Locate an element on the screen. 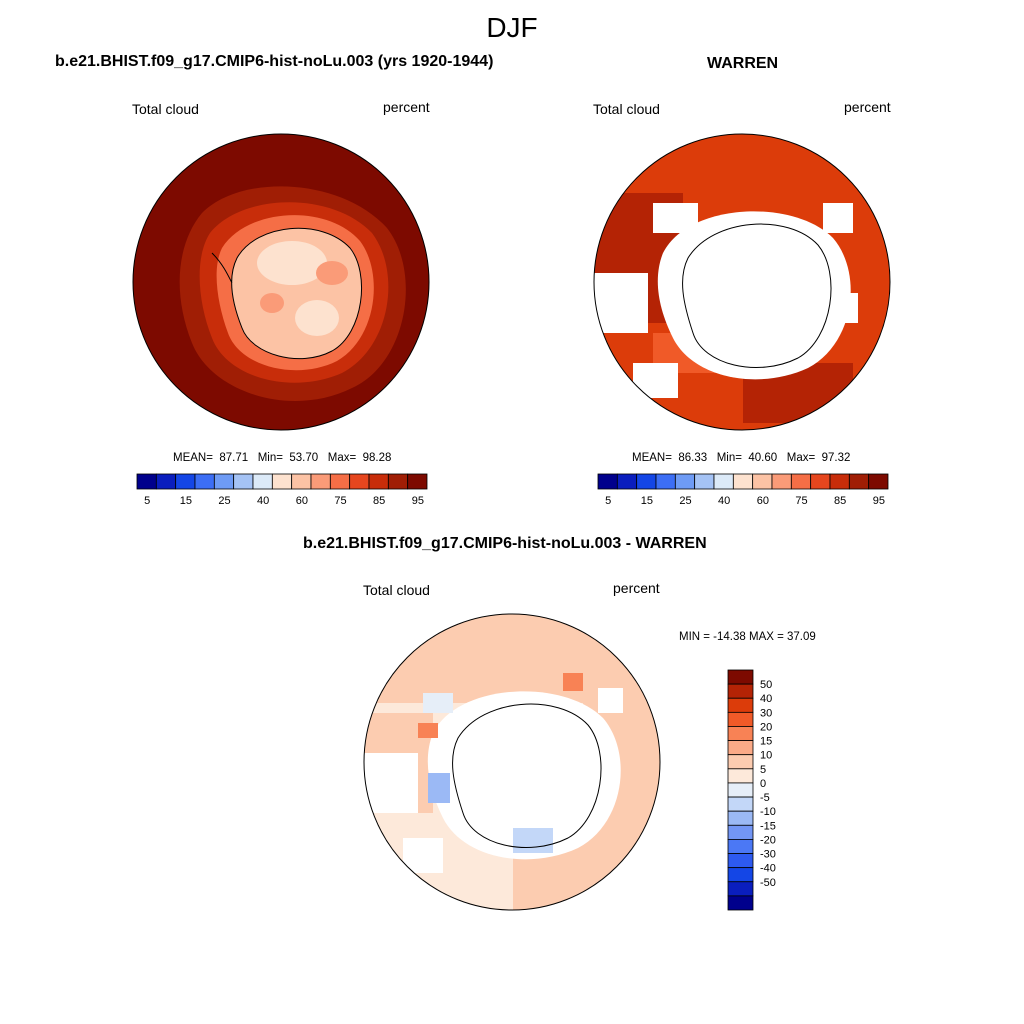  left-colorbar: 5 15 25 40 60 75 85 95 is located at coordinates (282, 490).